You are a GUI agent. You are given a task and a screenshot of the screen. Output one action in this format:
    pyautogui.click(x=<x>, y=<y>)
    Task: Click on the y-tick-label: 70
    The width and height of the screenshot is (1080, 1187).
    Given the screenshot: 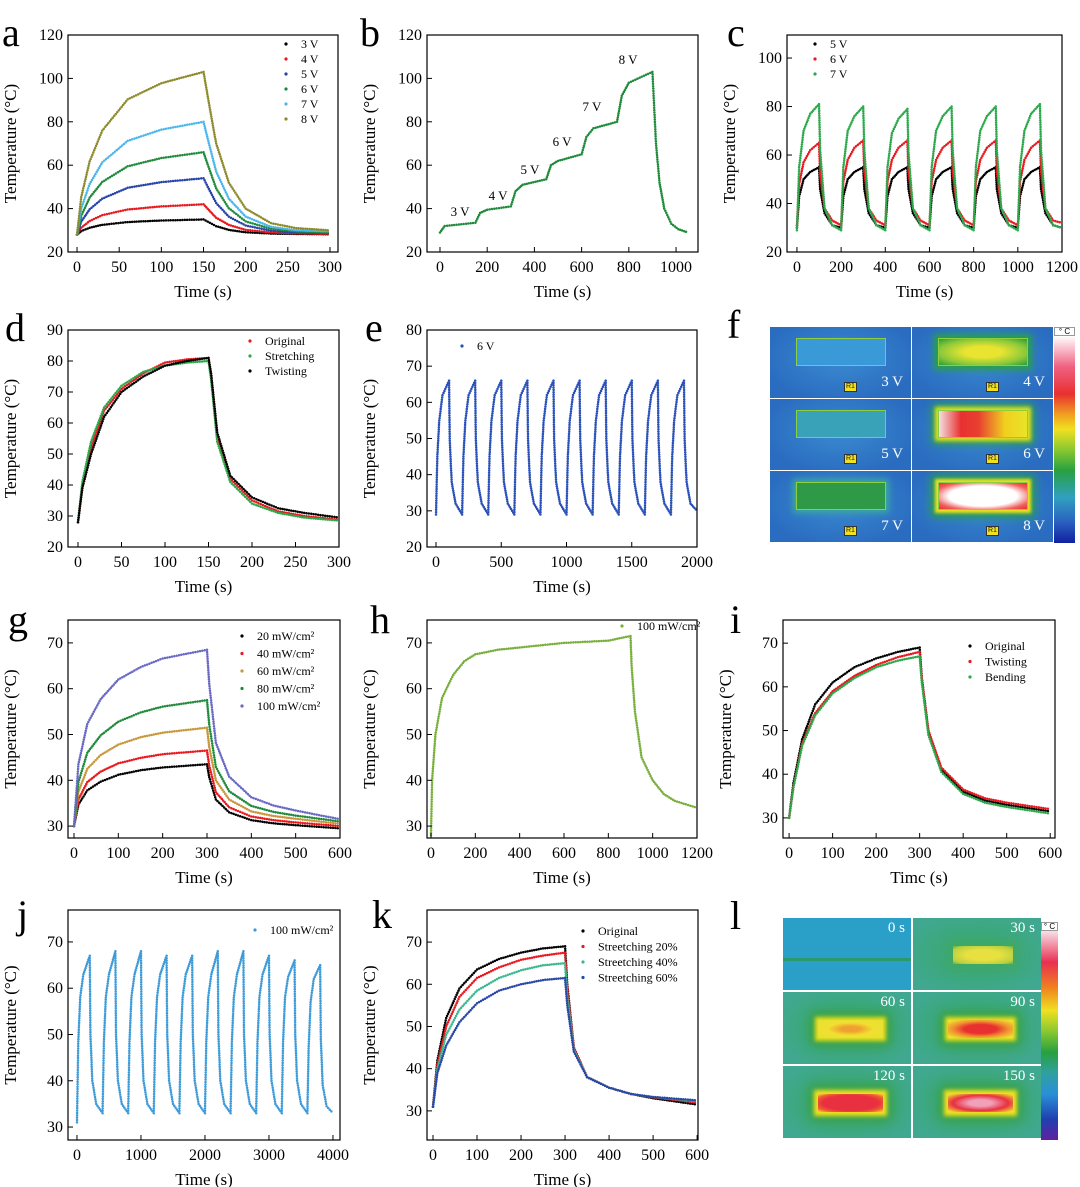 What is the action you would take?
    pyautogui.click(x=55, y=392)
    